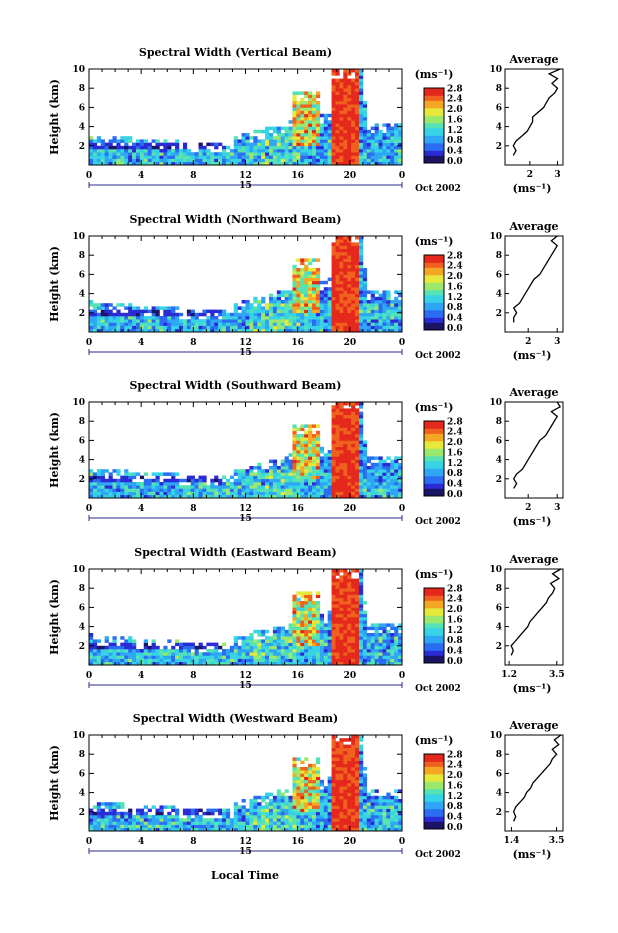  What do you see at coordinates (434, 629) in the screenshot?
I see `colorbar-segment` at bounding box center [434, 629].